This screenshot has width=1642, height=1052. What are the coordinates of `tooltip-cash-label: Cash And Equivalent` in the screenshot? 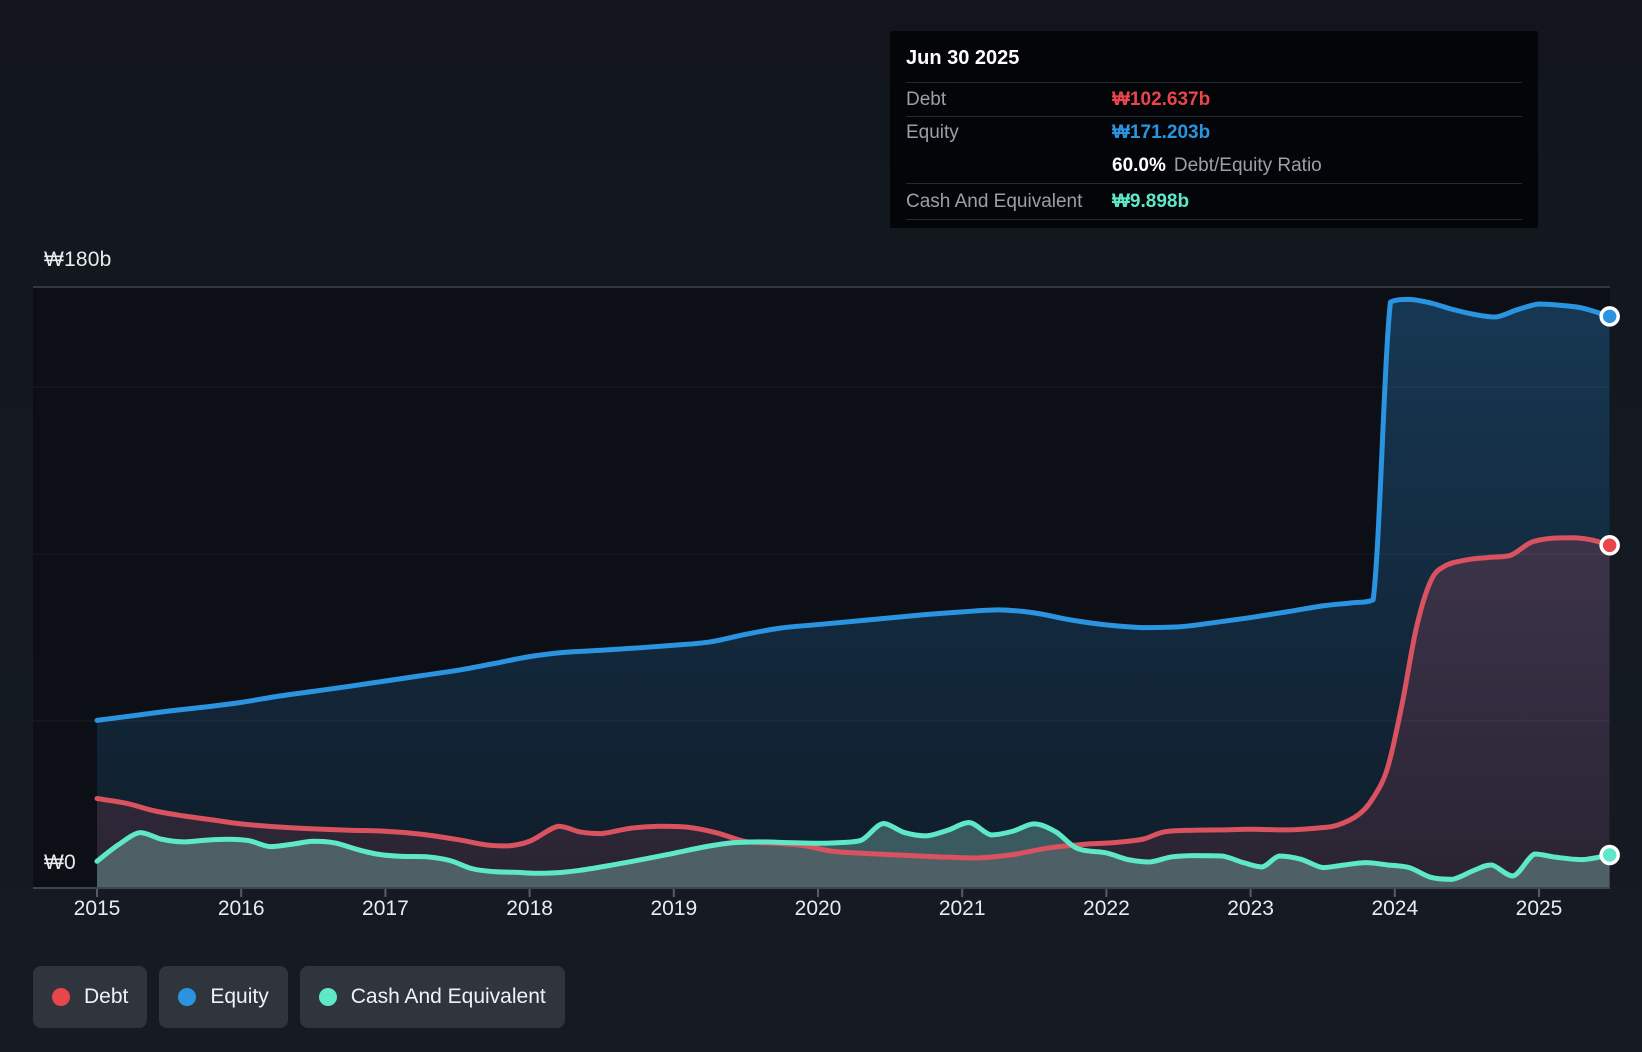 It's located at (994, 201).